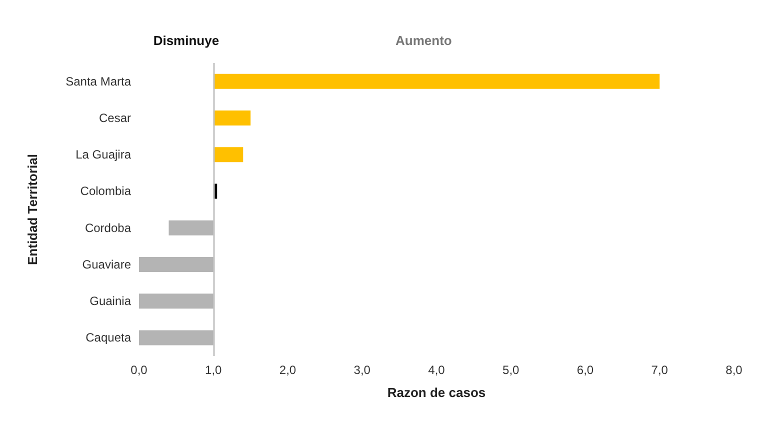 This screenshot has width=764, height=422. I want to click on y-tick-label: La Guajira, so click(104, 155).